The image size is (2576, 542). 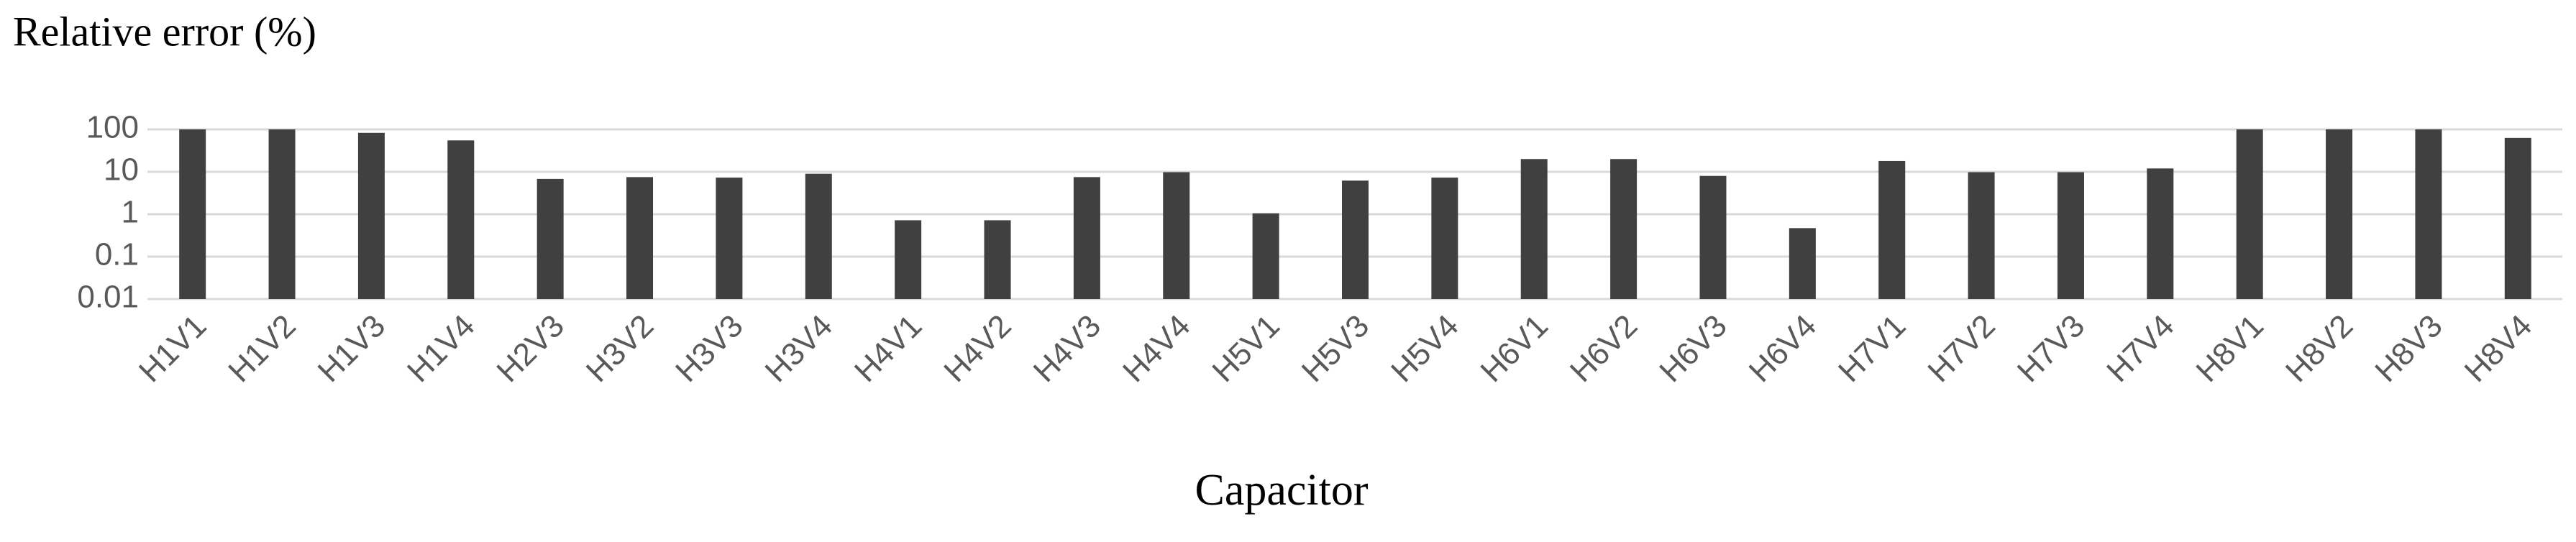 I want to click on x-tick-label: H7V3, so click(x=2051, y=349).